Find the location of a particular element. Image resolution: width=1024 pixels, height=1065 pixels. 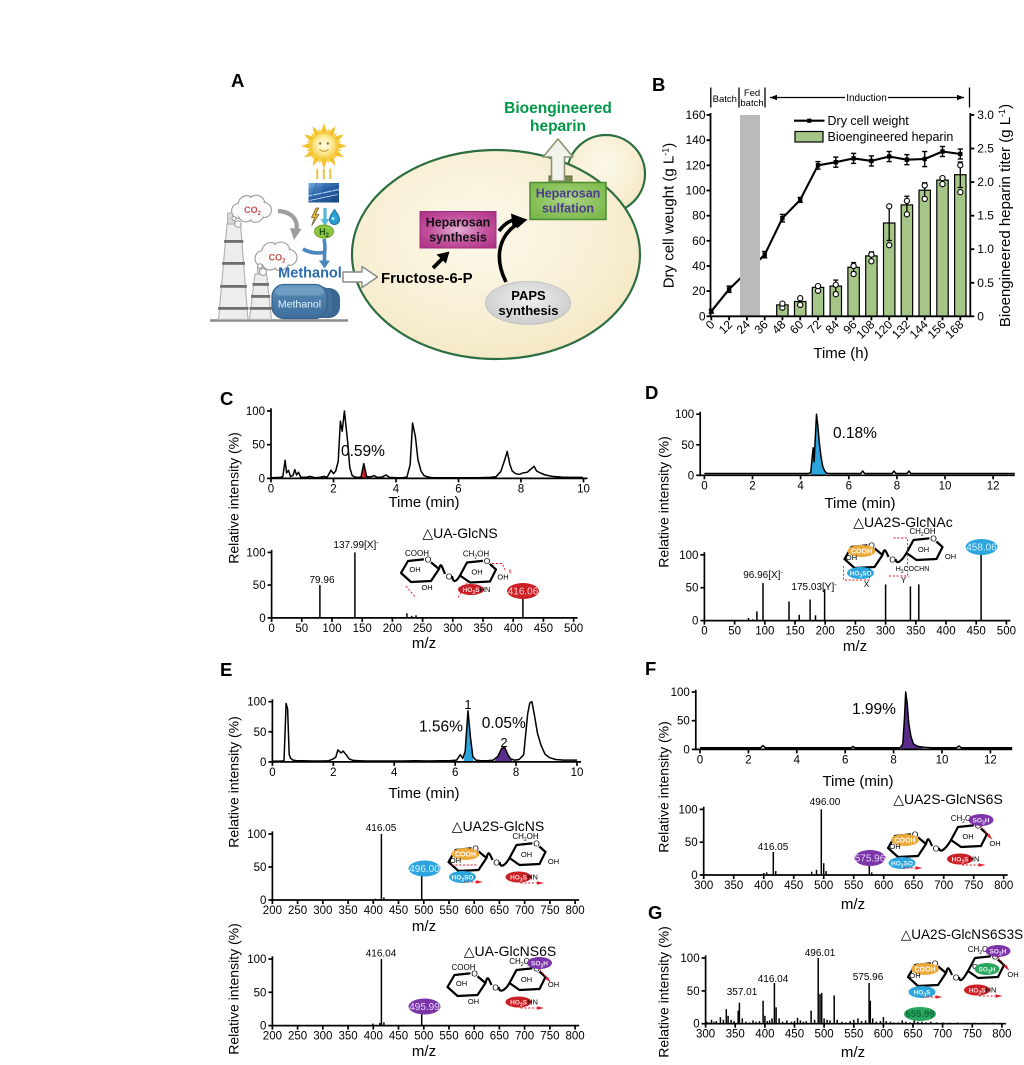

svg-text: synthesis is located at coordinates (529, 310).